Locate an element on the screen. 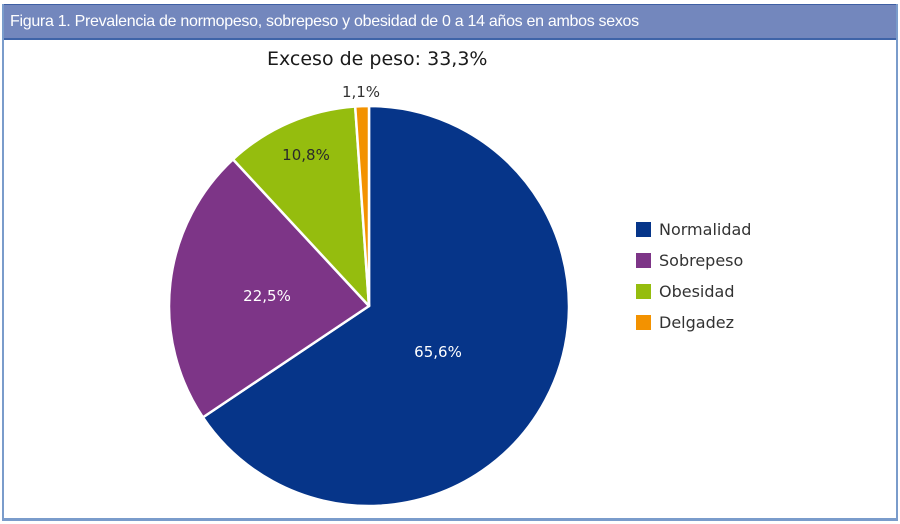 This screenshot has width=900, height=524. pie-slice-delgadez is located at coordinates (362, 206).